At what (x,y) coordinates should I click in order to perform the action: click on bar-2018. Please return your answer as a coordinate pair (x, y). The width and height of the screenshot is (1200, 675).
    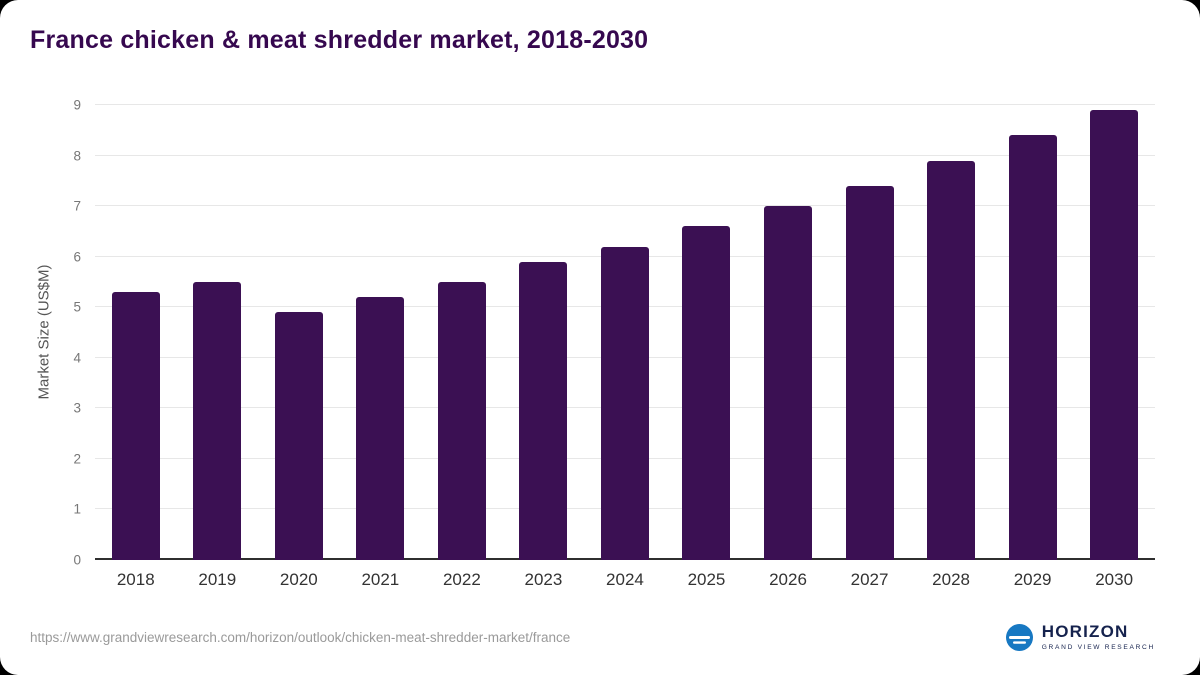
    Looking at the image, I should click on (135, 426).